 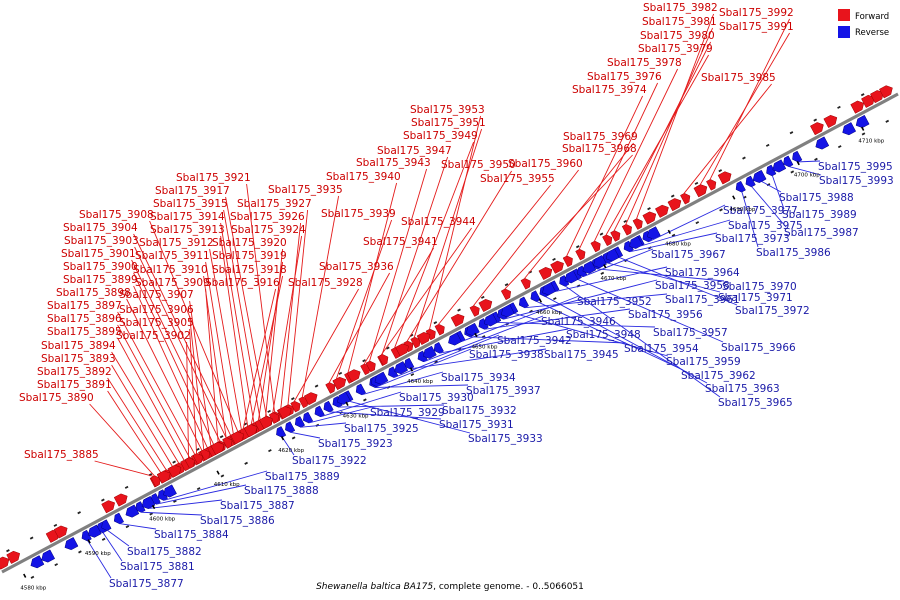 I want to click on gene-label-reverse: Sbal175_3977, so click(x=760, y=211).